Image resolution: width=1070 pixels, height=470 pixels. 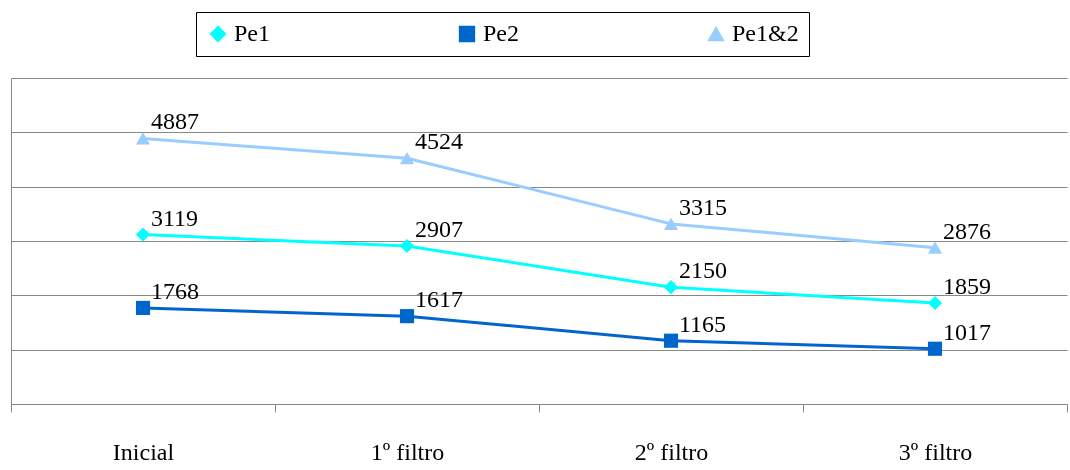 I want to click on data-label: 2907, so click(x=439, y=229).